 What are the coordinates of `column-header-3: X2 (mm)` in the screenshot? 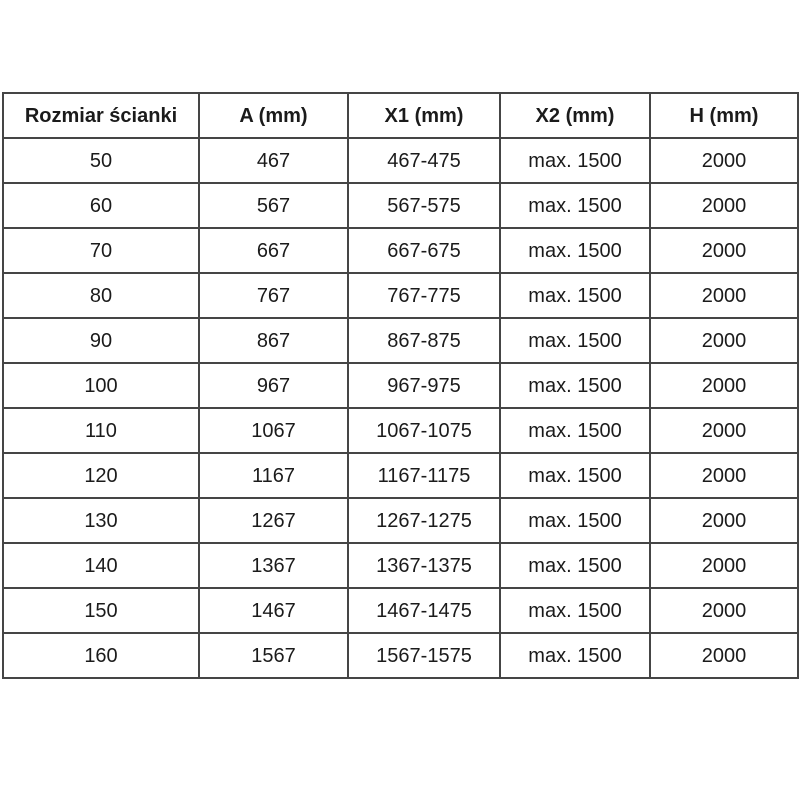 It's located at (575, 115).